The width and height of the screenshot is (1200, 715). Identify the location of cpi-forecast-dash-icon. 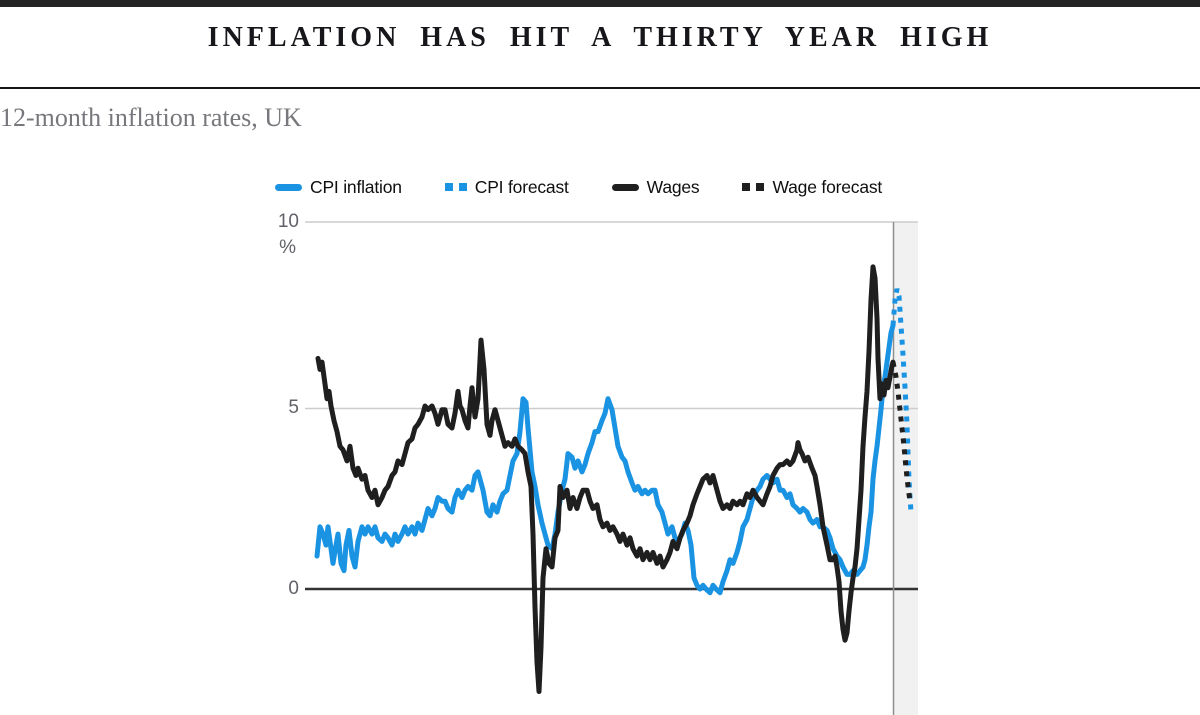
(455, 187).